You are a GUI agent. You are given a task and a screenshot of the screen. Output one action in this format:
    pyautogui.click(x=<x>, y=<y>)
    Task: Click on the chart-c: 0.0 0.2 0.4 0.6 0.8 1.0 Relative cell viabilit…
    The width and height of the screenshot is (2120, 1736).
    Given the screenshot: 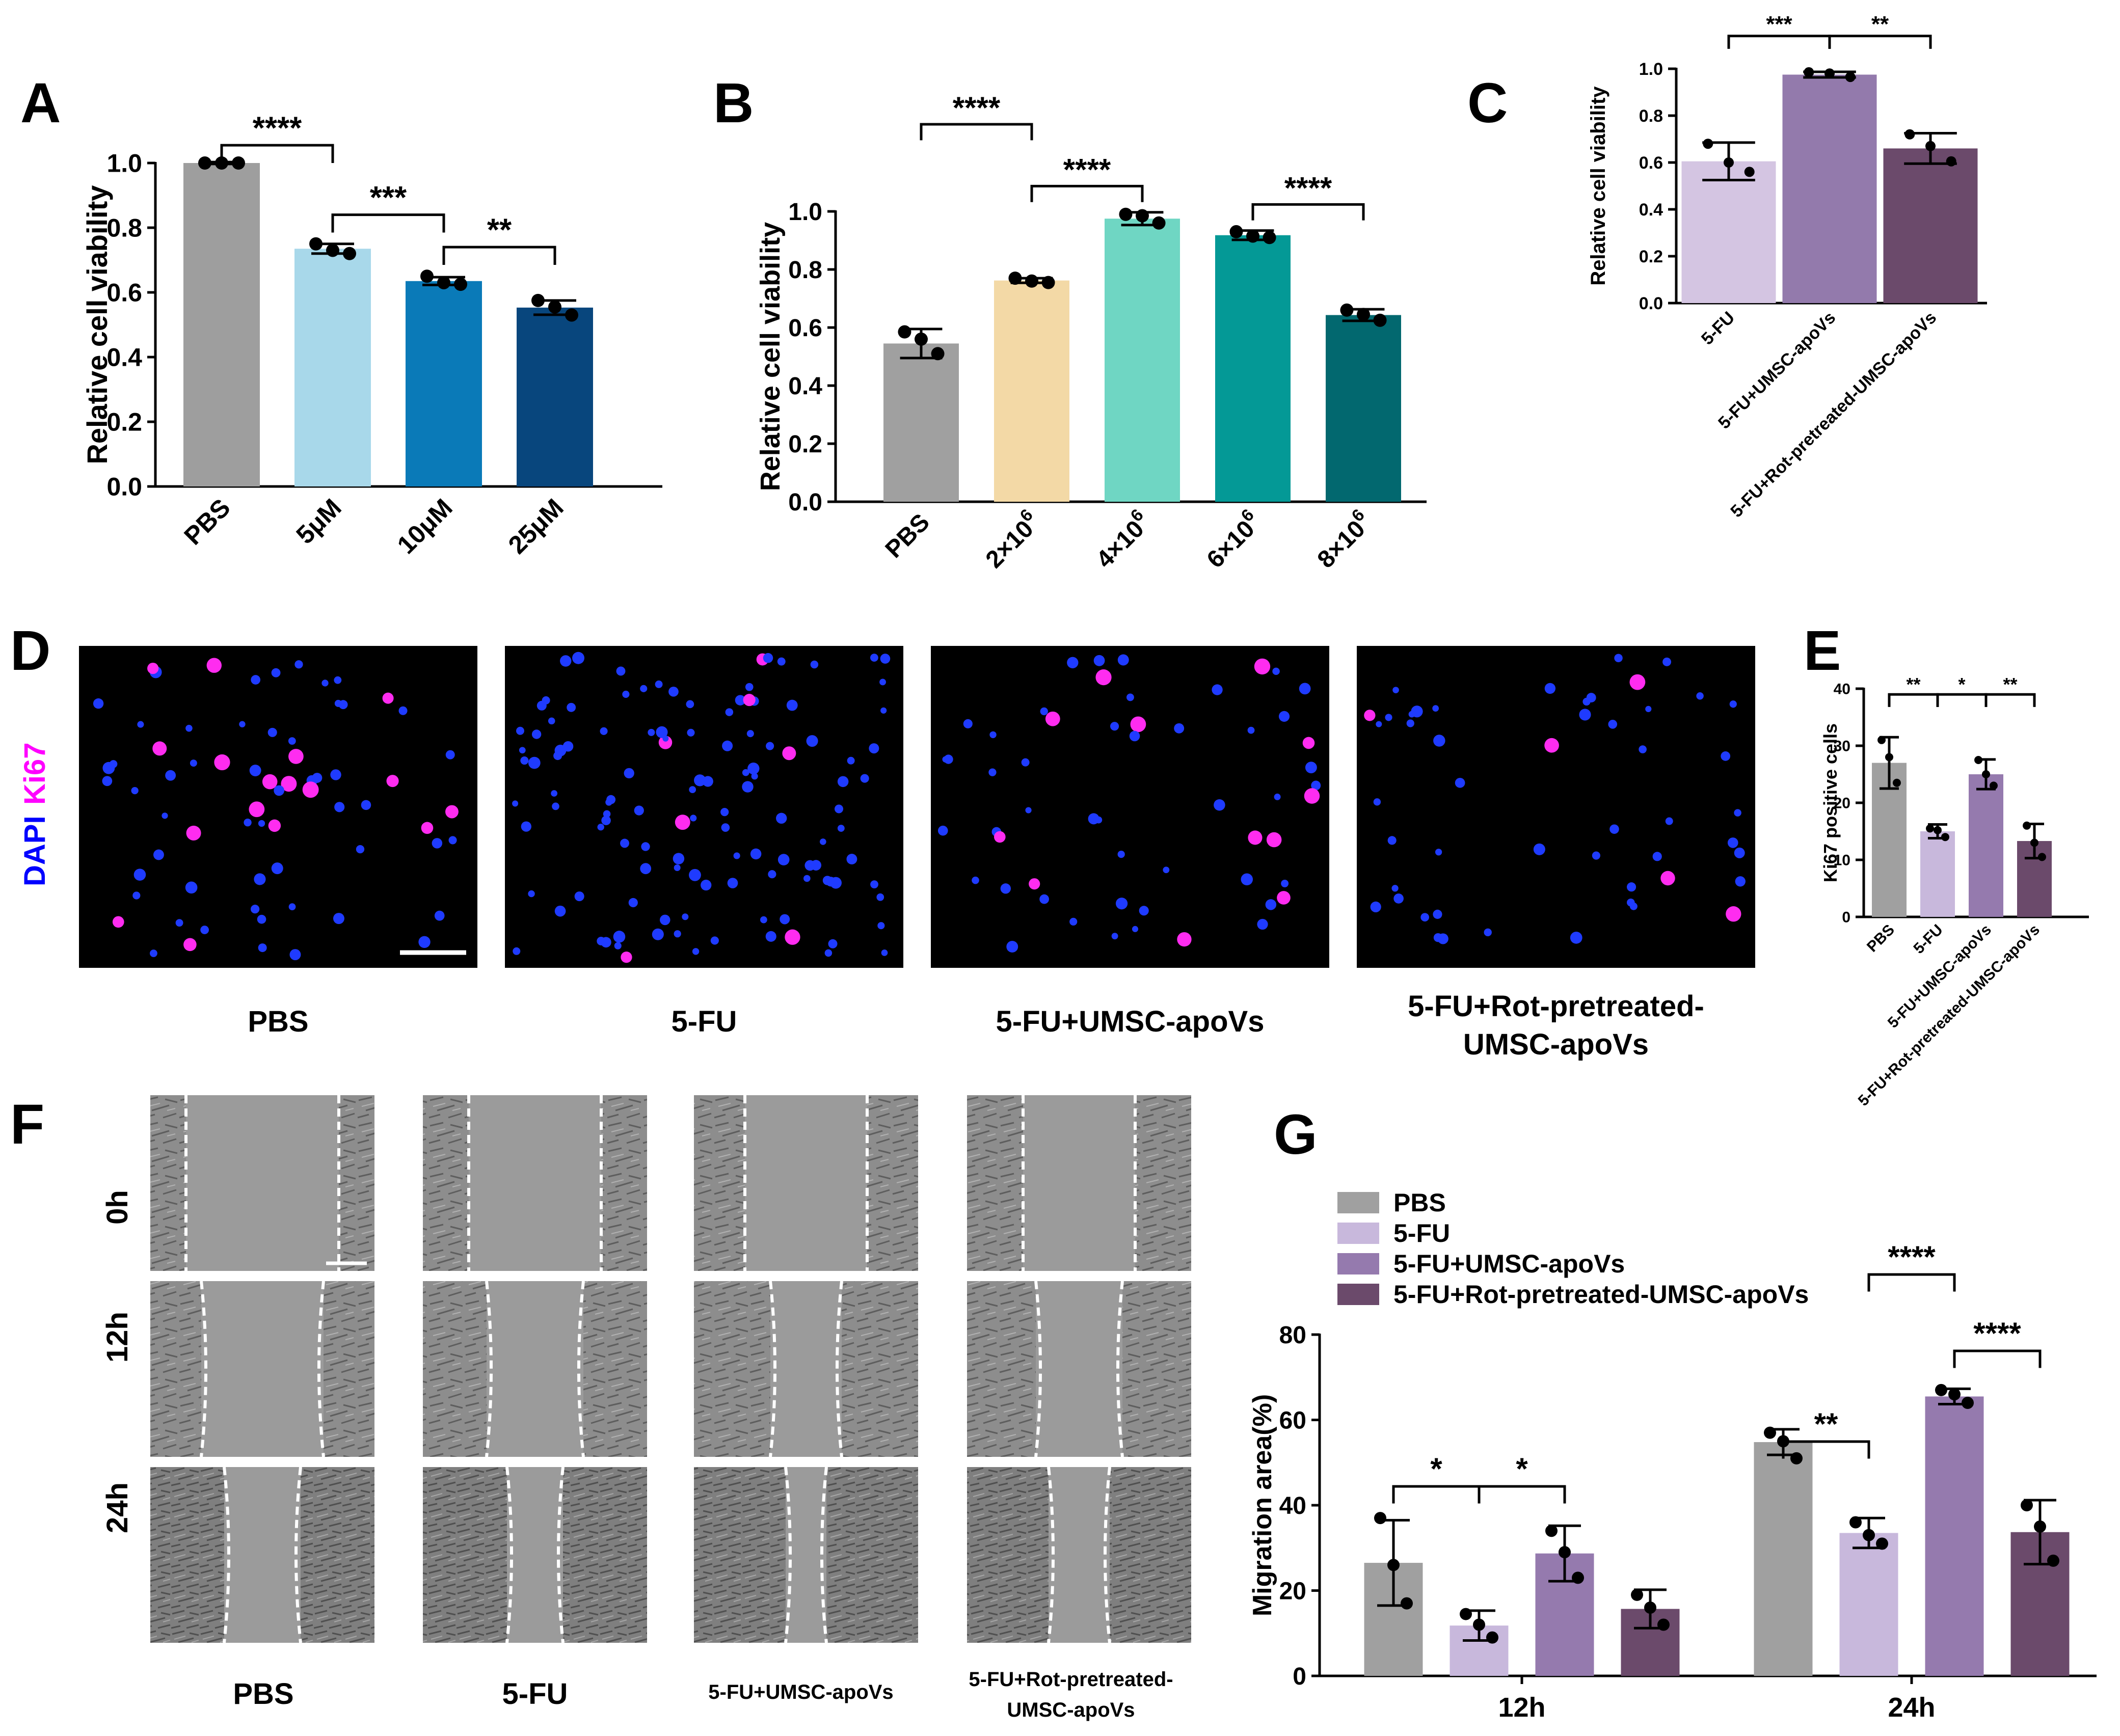 What is the action you would take?
    pyautogui.click(x=1787, y=266)
    